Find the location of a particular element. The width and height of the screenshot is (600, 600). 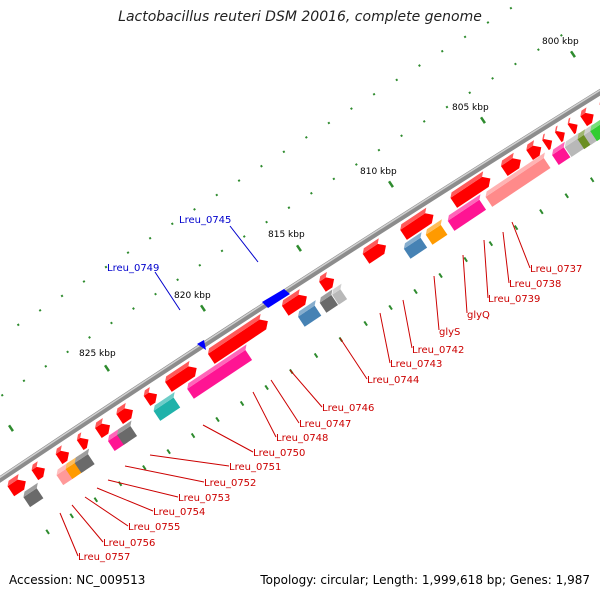

gene-label-lreu0737: Lreu_0737 is located at coordinates (556, 269).